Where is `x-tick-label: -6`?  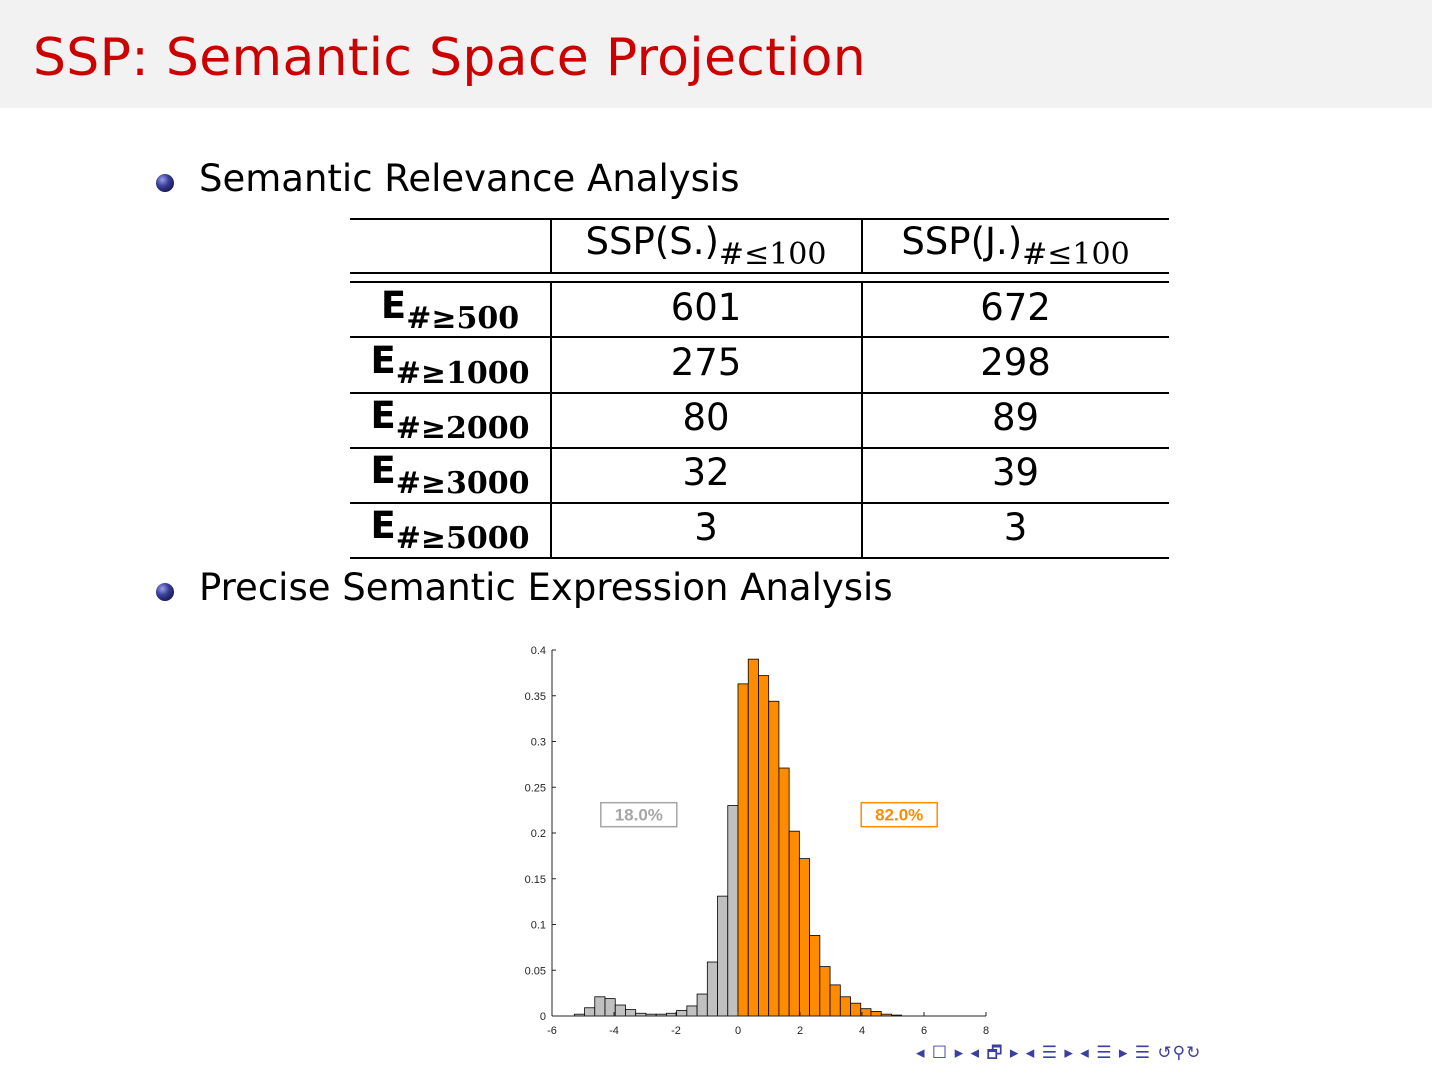 x-tick-label: -6 is located at coordinates (552, 1031).